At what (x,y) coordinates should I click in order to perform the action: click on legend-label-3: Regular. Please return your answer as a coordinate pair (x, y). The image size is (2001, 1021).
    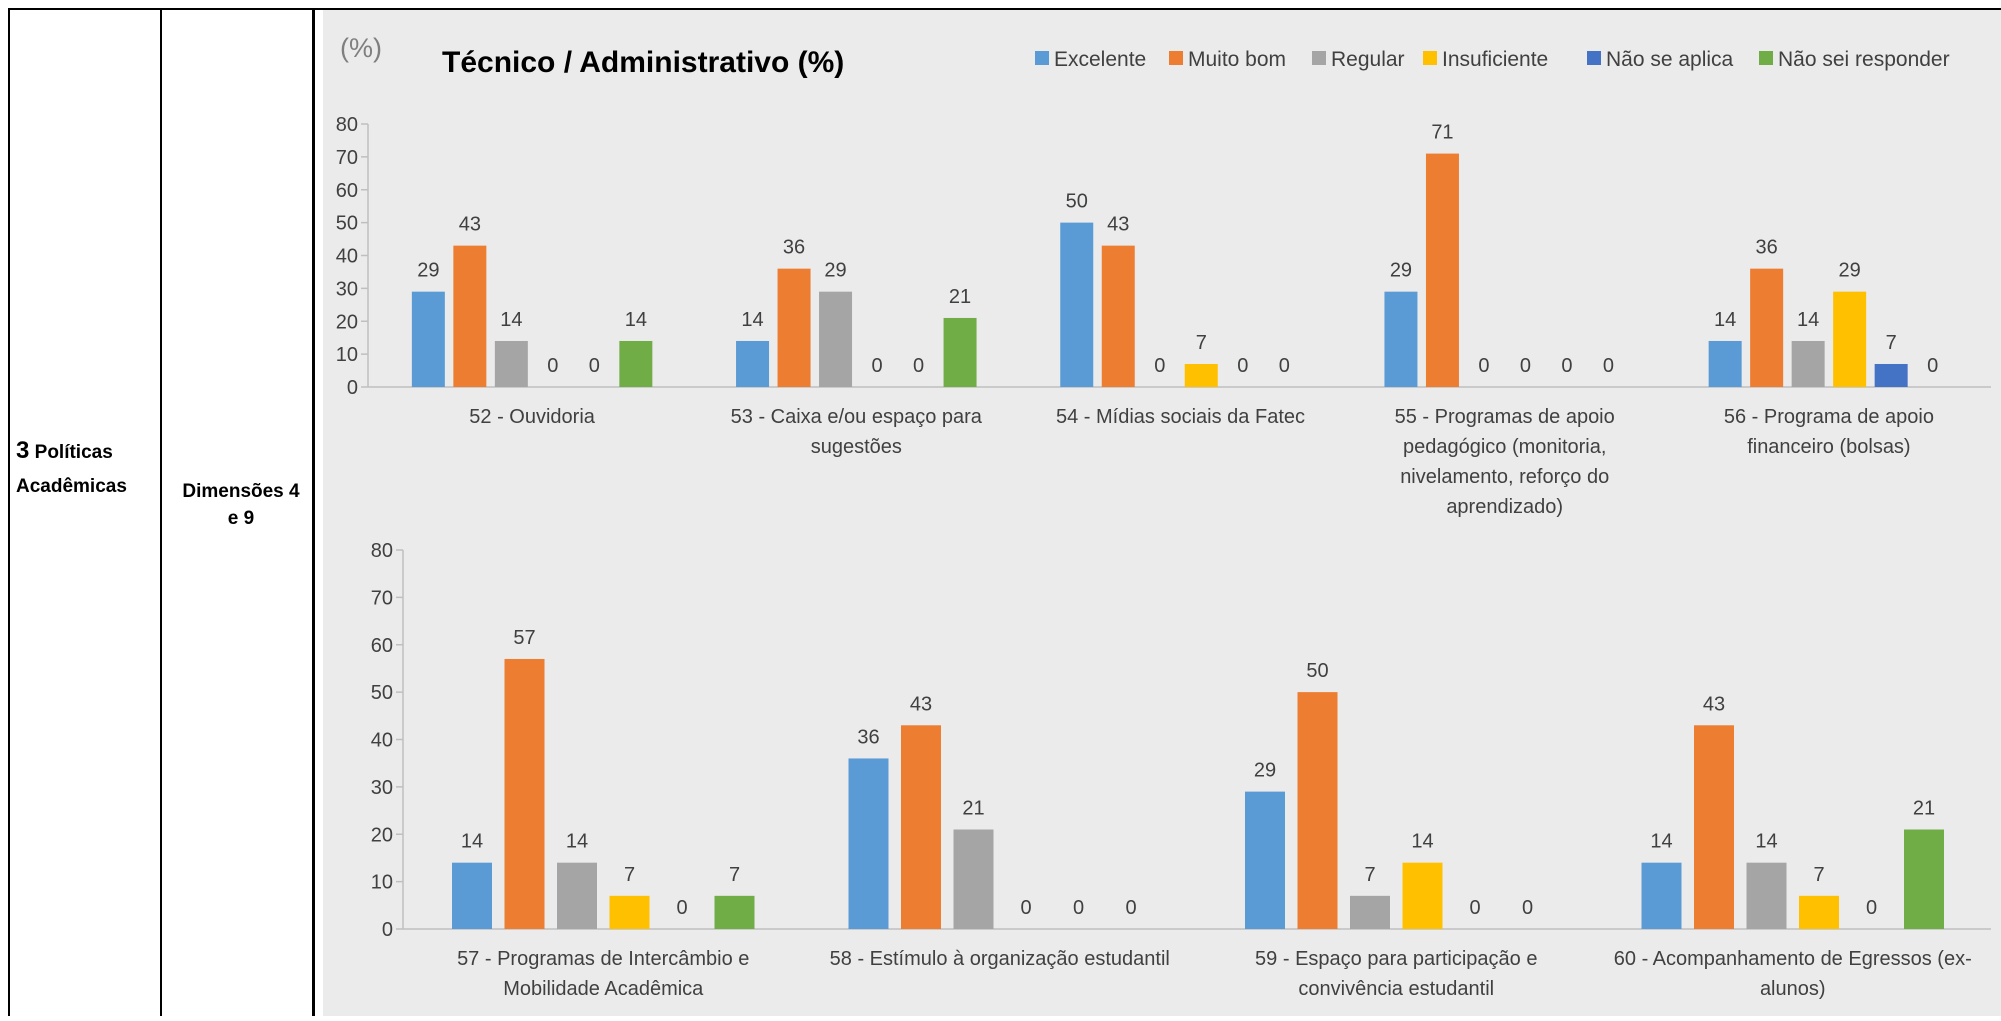
    Looking at the image, I should click on (1368, 59).